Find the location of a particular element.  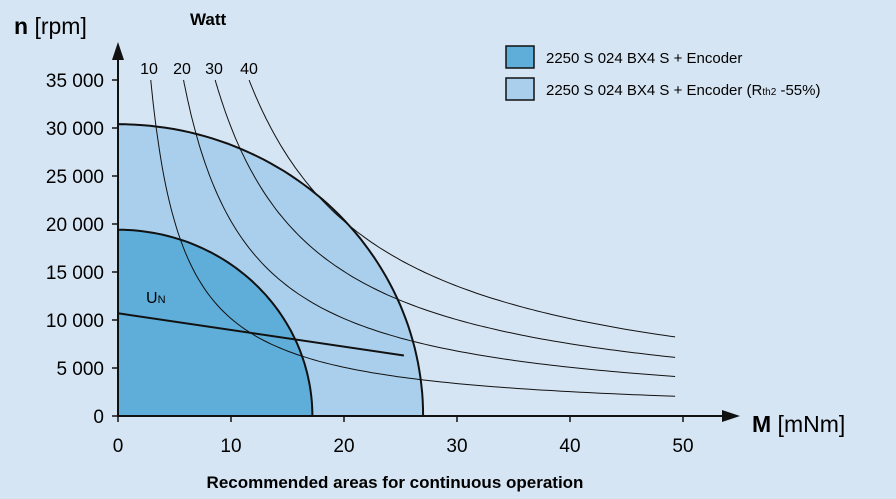

y-tick-label: 10 000 is located at coordinates (75, 321).